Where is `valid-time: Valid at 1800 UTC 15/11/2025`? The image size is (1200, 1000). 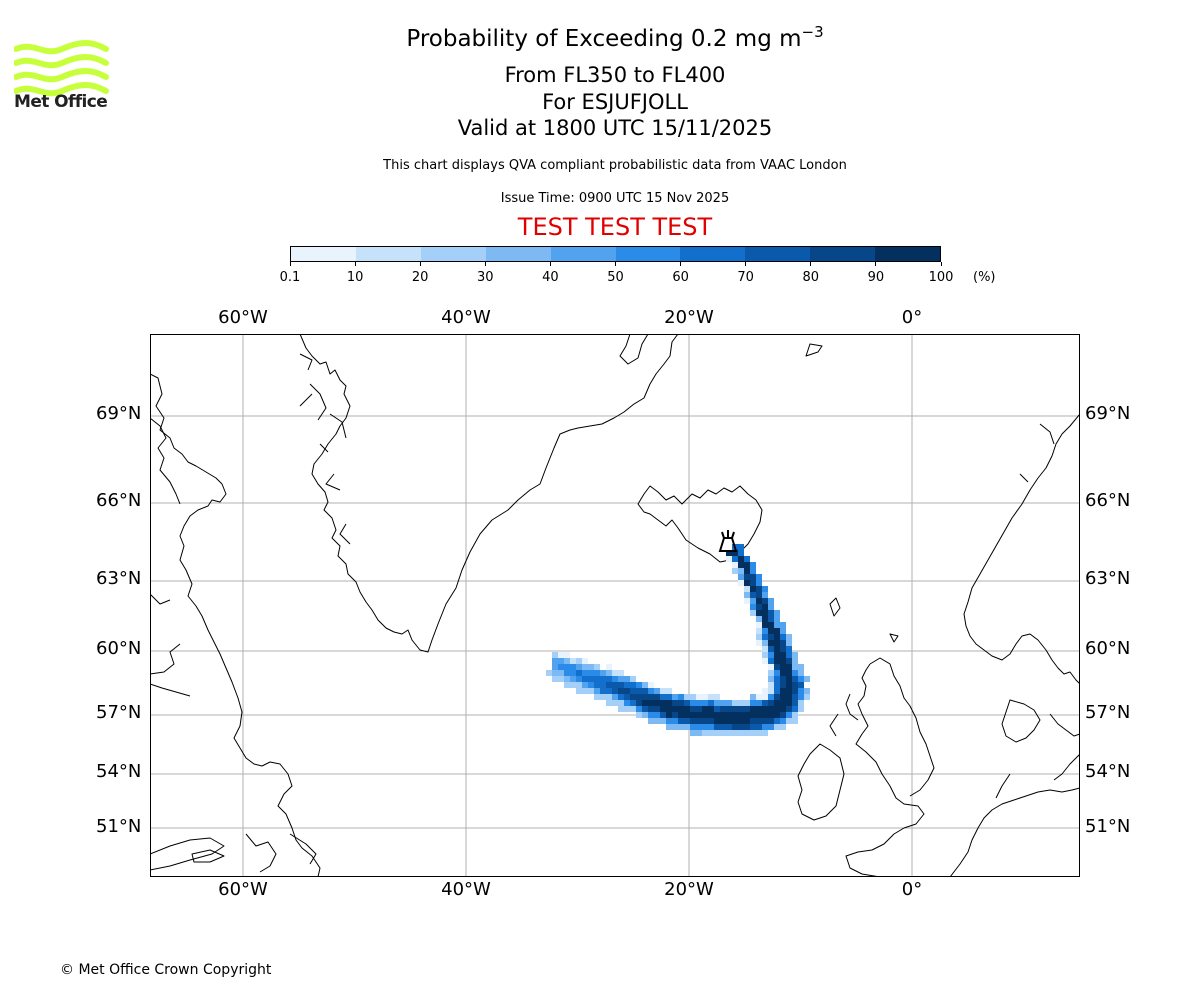 valid-time: Valid at 1800 UTC 15/11/2025 is located at coordinates (615, 128).